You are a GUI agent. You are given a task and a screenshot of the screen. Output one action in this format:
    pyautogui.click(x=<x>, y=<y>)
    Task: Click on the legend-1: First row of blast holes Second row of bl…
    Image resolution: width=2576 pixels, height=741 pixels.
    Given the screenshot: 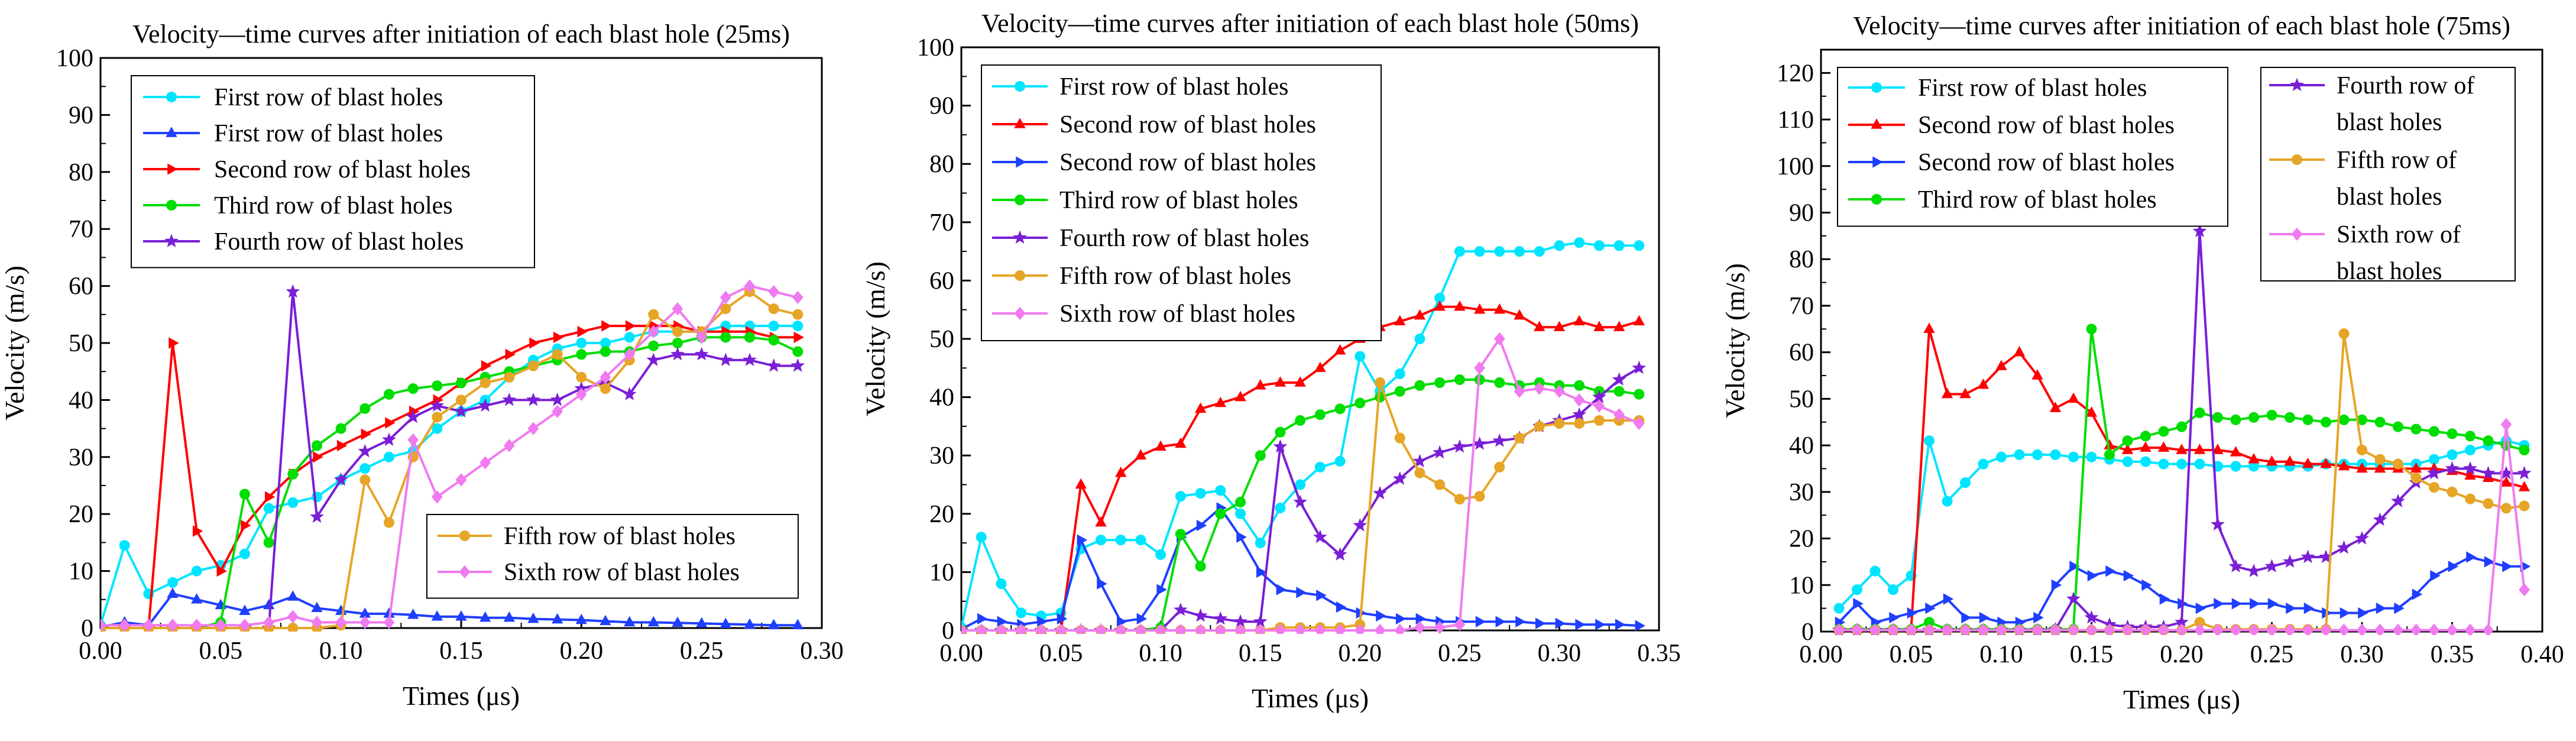 What is the action you would take?
    pyautogui.click(x=1181, y=203)
    